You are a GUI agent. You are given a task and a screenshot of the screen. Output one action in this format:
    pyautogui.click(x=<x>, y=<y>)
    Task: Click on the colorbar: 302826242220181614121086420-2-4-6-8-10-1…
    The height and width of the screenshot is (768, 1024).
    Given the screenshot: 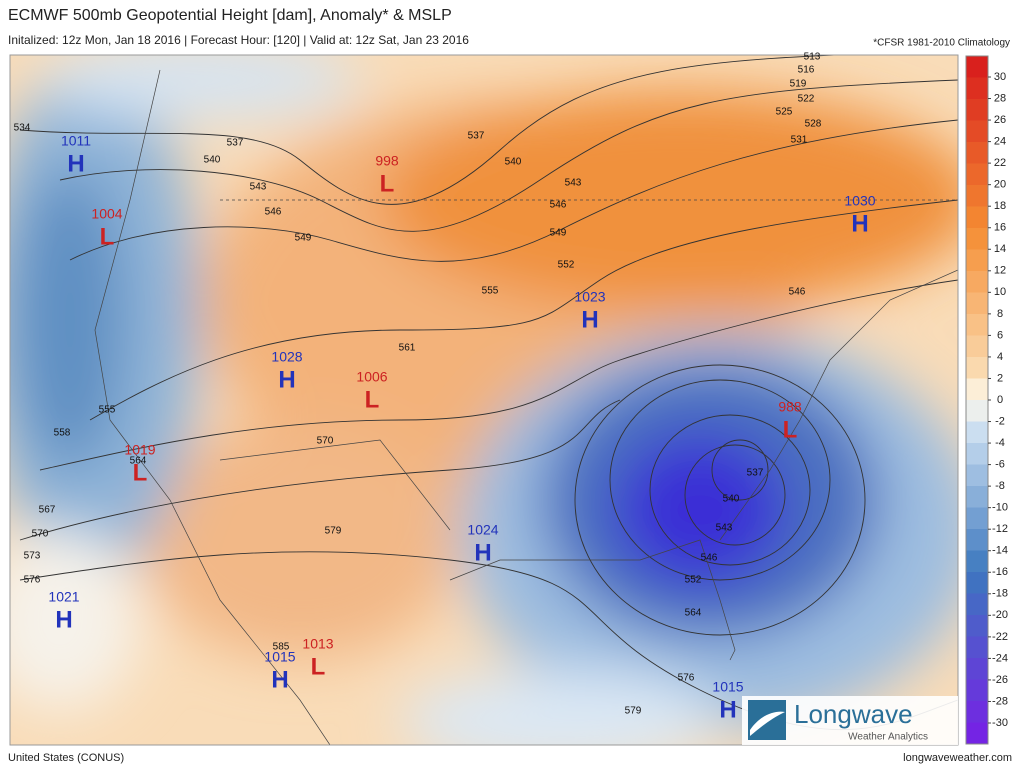 What is the action you would take?
    pyautogui.click(x=986, y=400)
    